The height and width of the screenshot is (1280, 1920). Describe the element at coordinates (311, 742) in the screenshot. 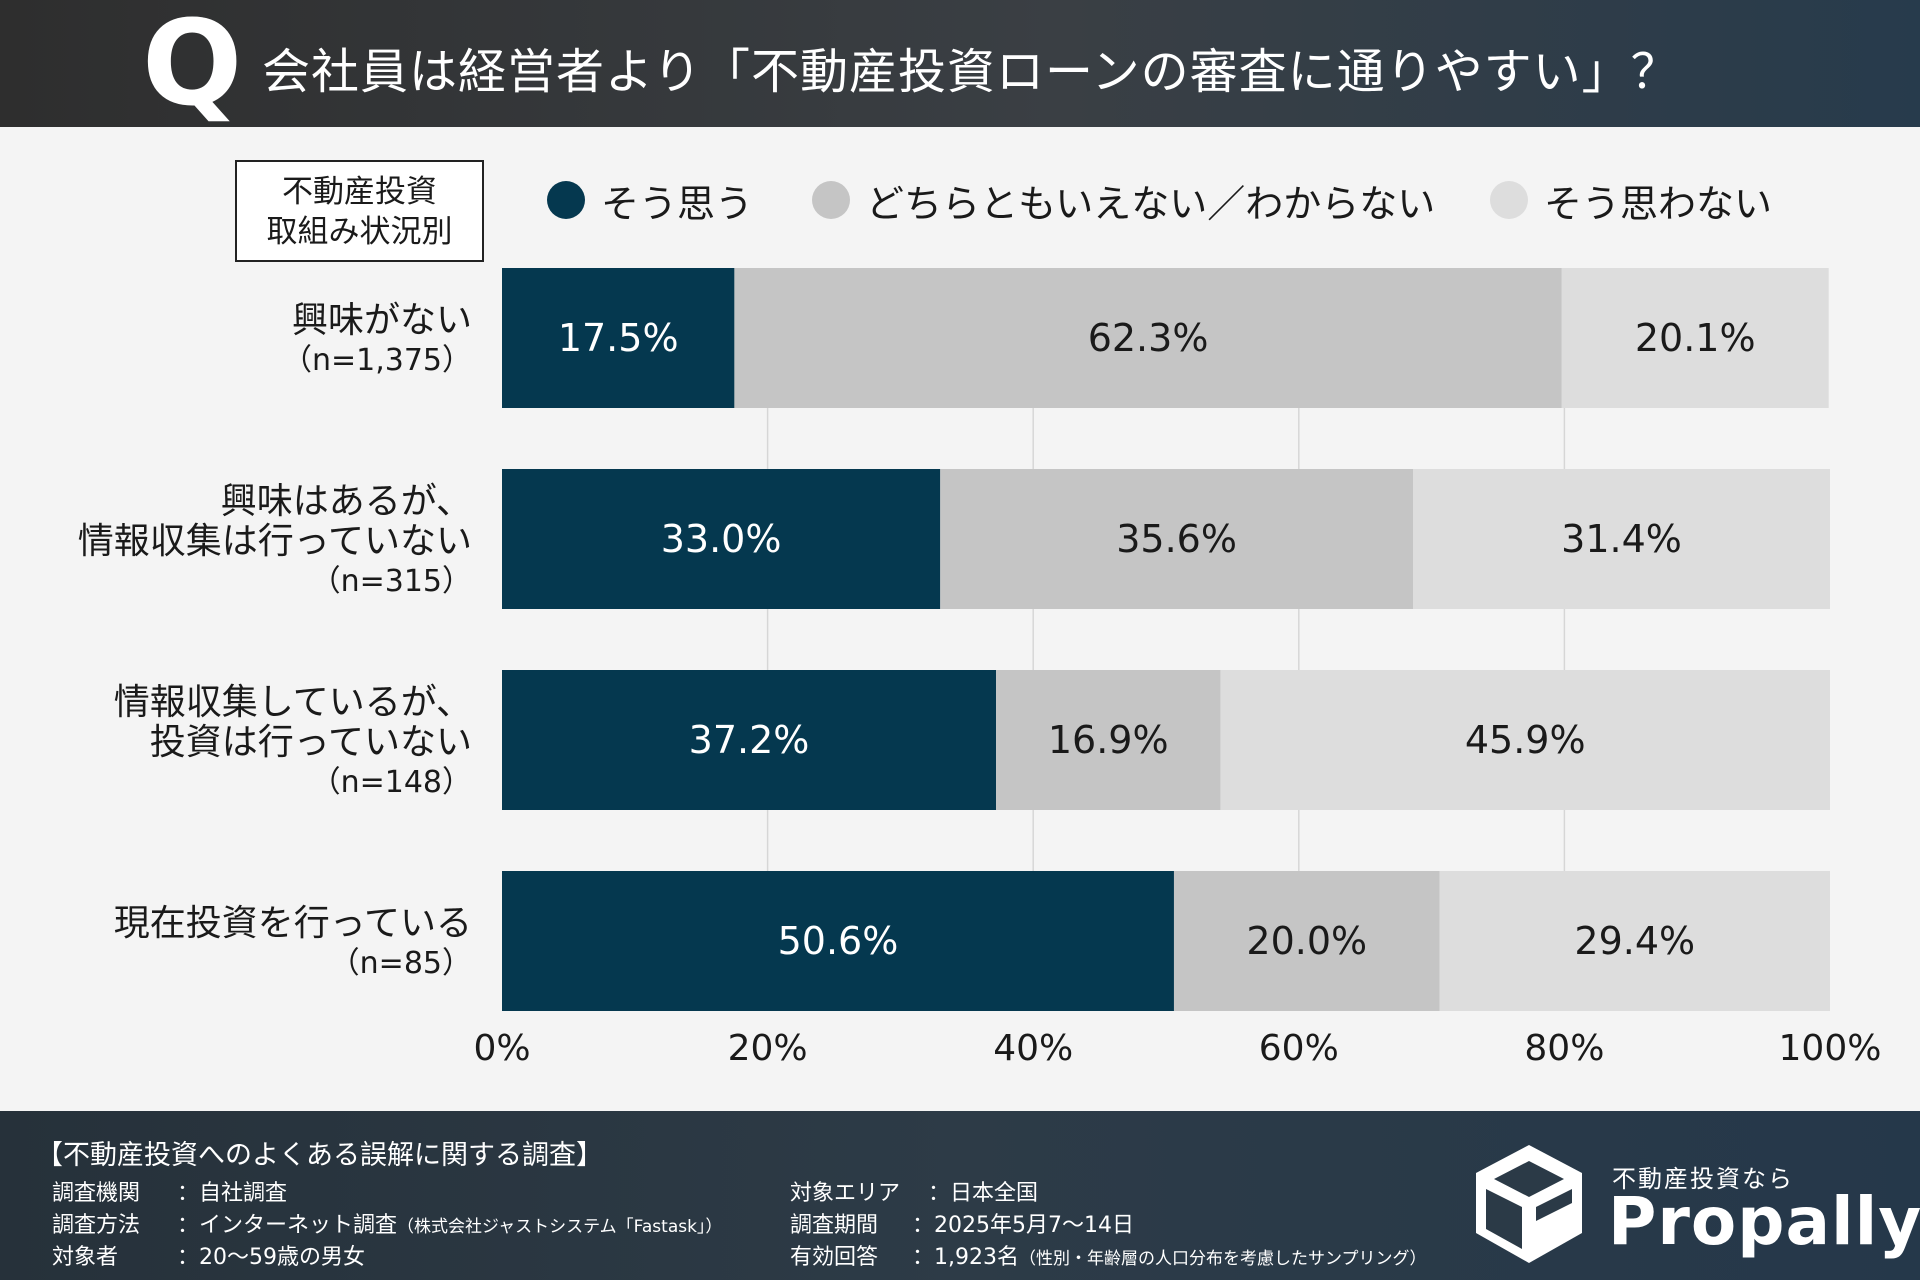

I see `row-label-2-line1: 投資は行っていない` at that location.